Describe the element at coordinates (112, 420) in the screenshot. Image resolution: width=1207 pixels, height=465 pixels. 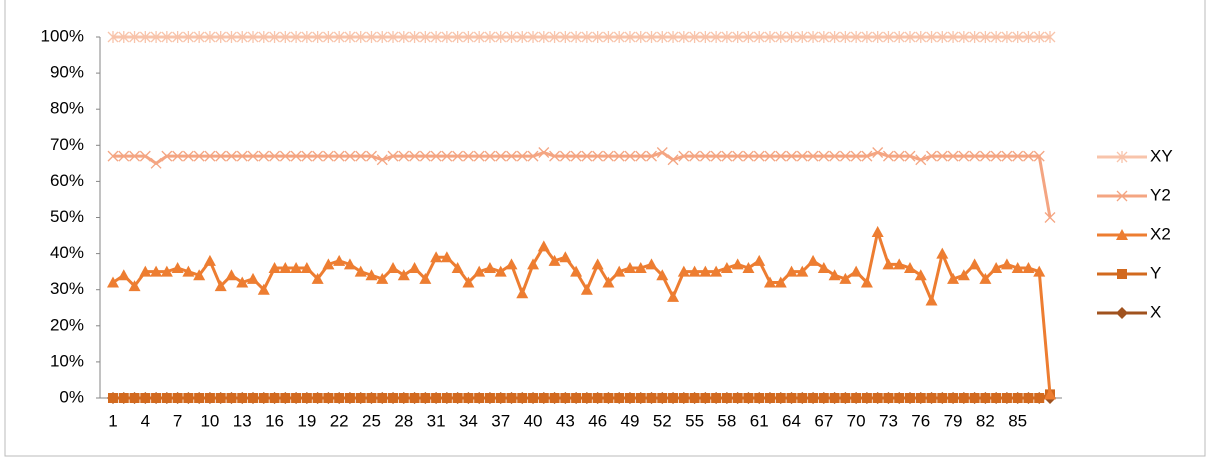
I see `x-tick-label: 1` at that location.